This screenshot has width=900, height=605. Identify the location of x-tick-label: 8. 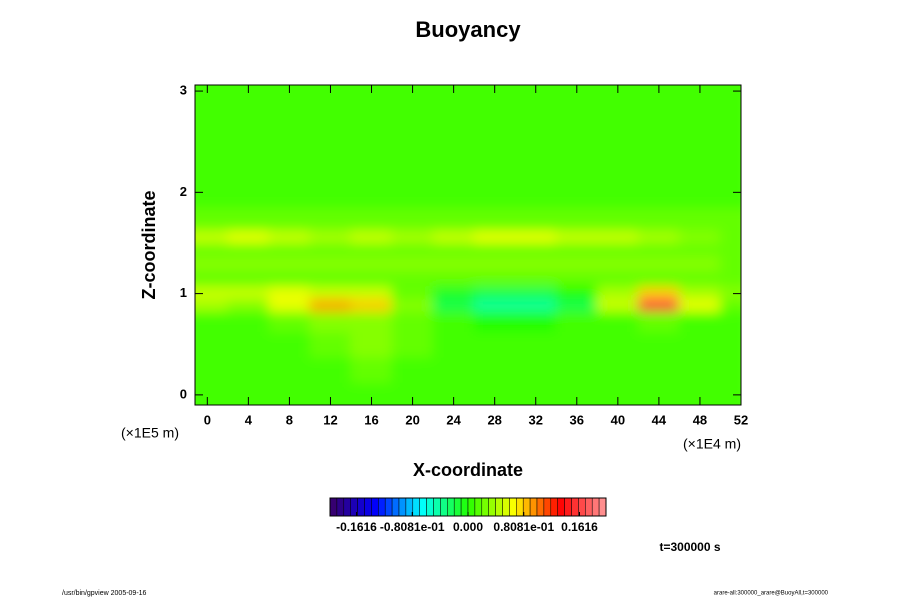
(289, 419).